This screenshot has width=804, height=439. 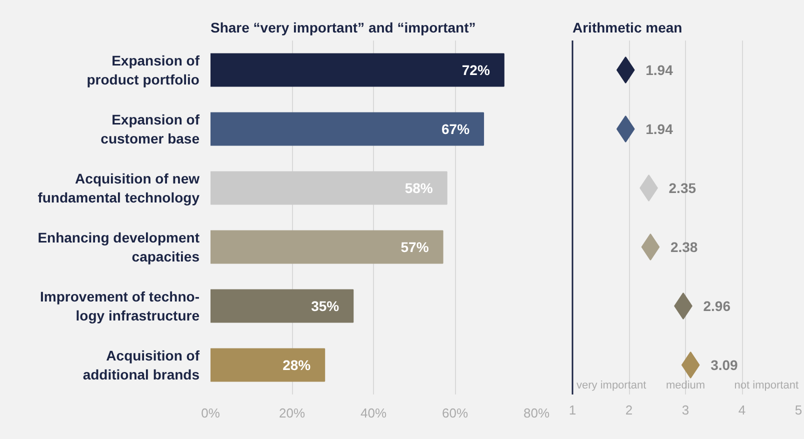 What do you see at coordinates (686, 410) in the screenshot?
I see `x-tick-label: 3` at bounding box center [686, 410].